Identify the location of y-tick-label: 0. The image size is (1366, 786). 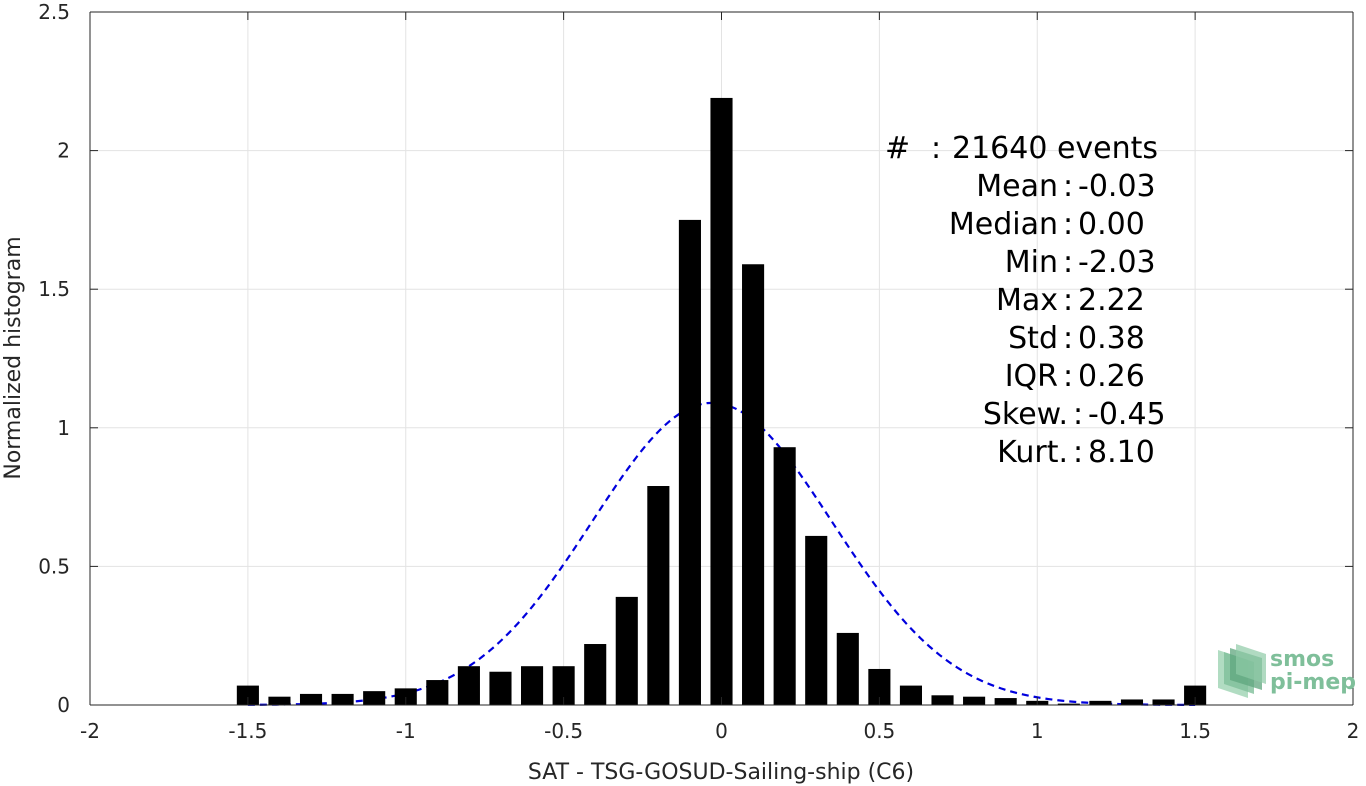
(63, 705).